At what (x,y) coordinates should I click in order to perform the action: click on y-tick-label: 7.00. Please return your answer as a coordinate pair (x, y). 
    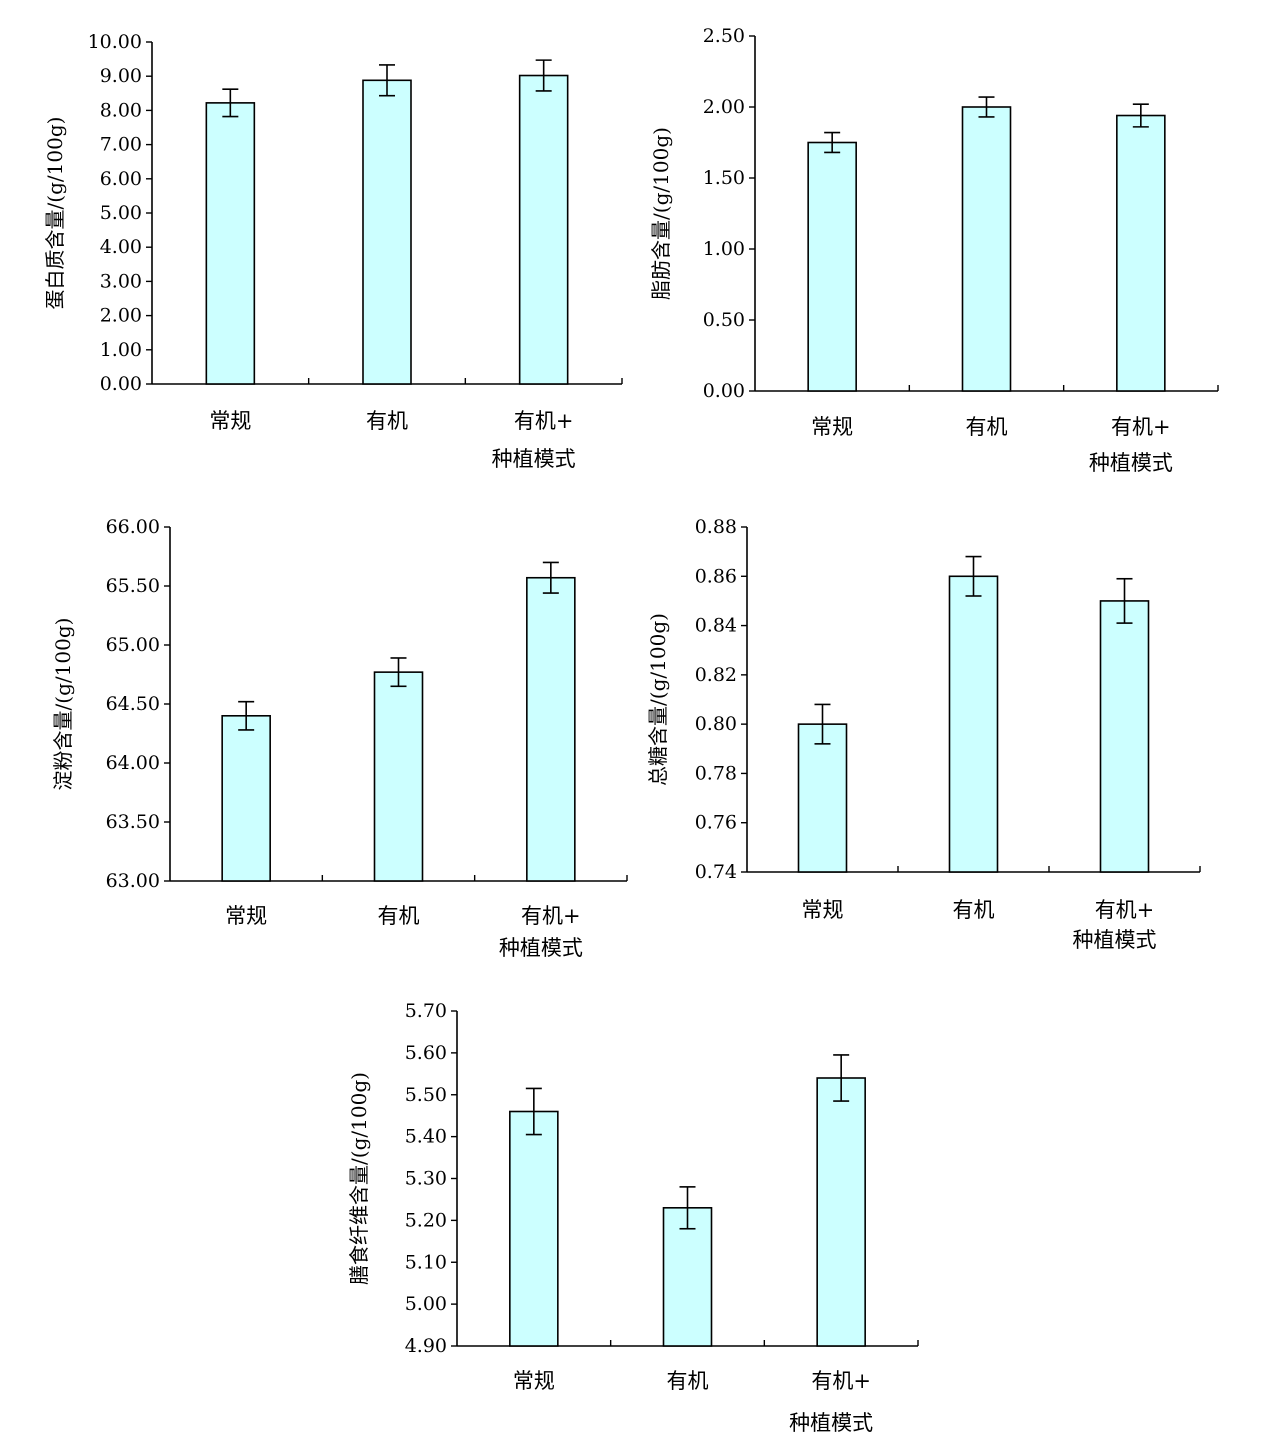
    Looking at the image, I should click on (121, 145).